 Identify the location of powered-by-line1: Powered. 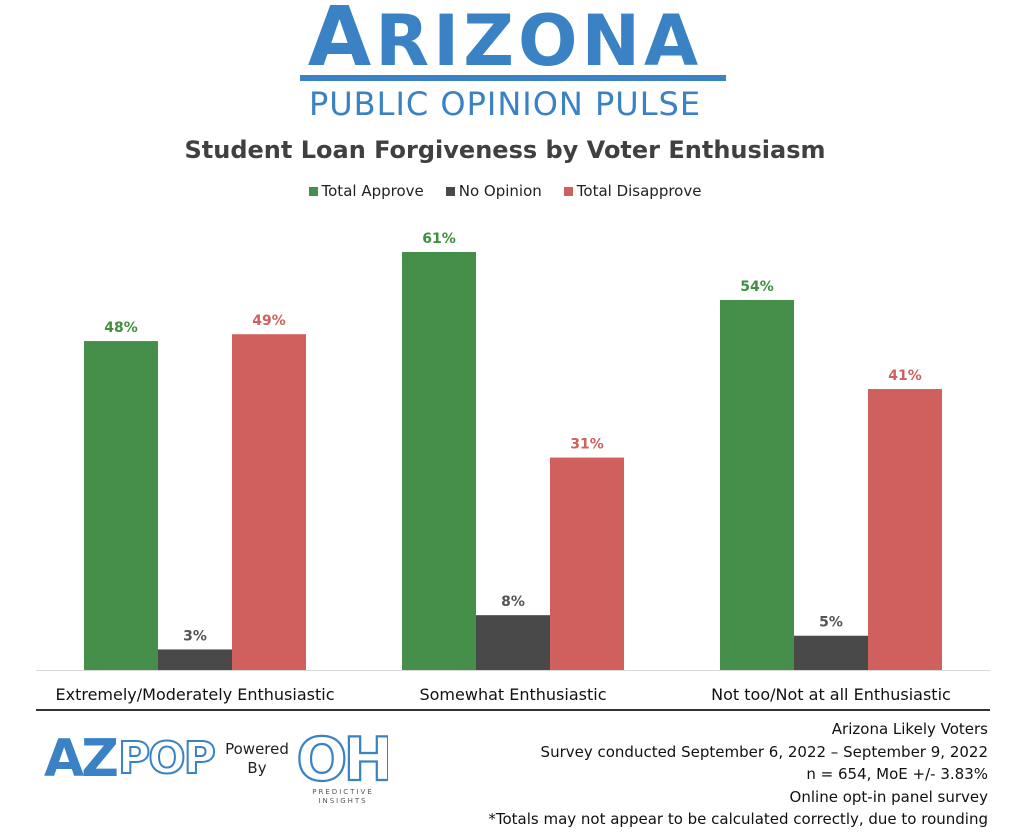
(257, 749).